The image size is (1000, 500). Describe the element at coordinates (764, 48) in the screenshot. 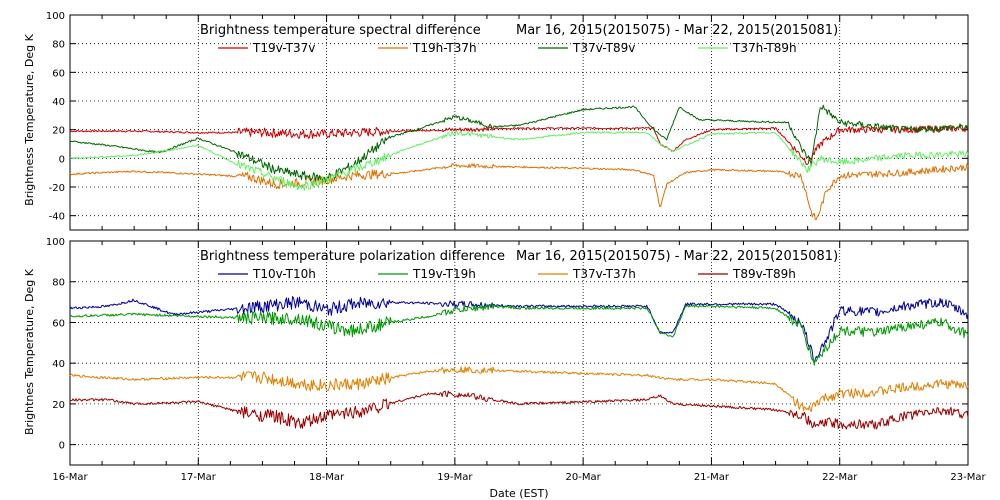

I see `legend-label: T37h-T89h` at that location.